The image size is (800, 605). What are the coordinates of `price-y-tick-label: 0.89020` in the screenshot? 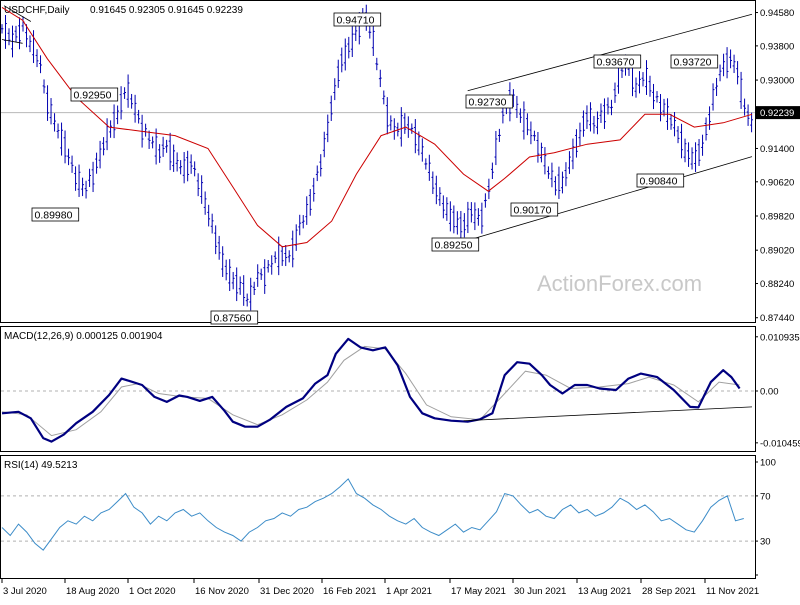 It's located at (777, 251).